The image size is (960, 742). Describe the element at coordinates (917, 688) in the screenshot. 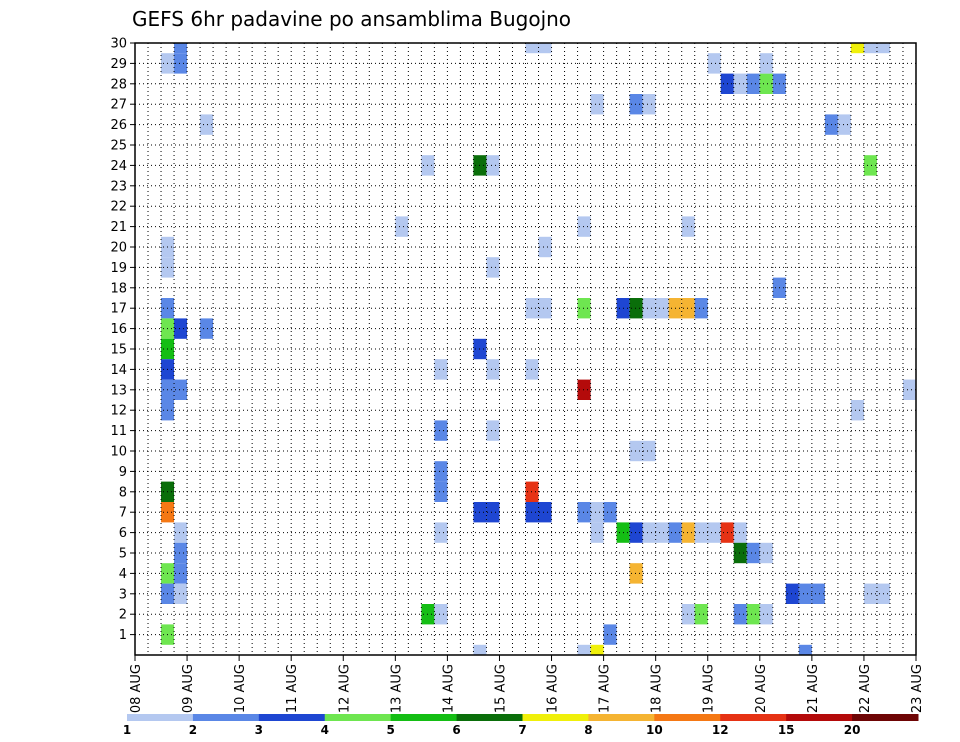

I see `x-tick-label: 23 AUG` at that location.